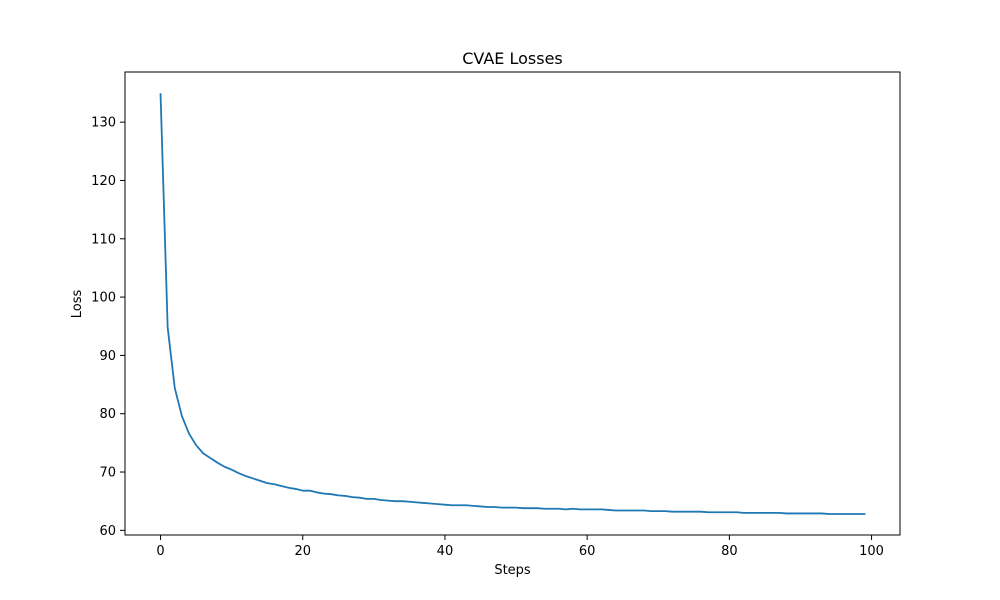  Describe the element at coordinates (103, 181) in the screenshot. I see `y-tick-label: 120` at that location.